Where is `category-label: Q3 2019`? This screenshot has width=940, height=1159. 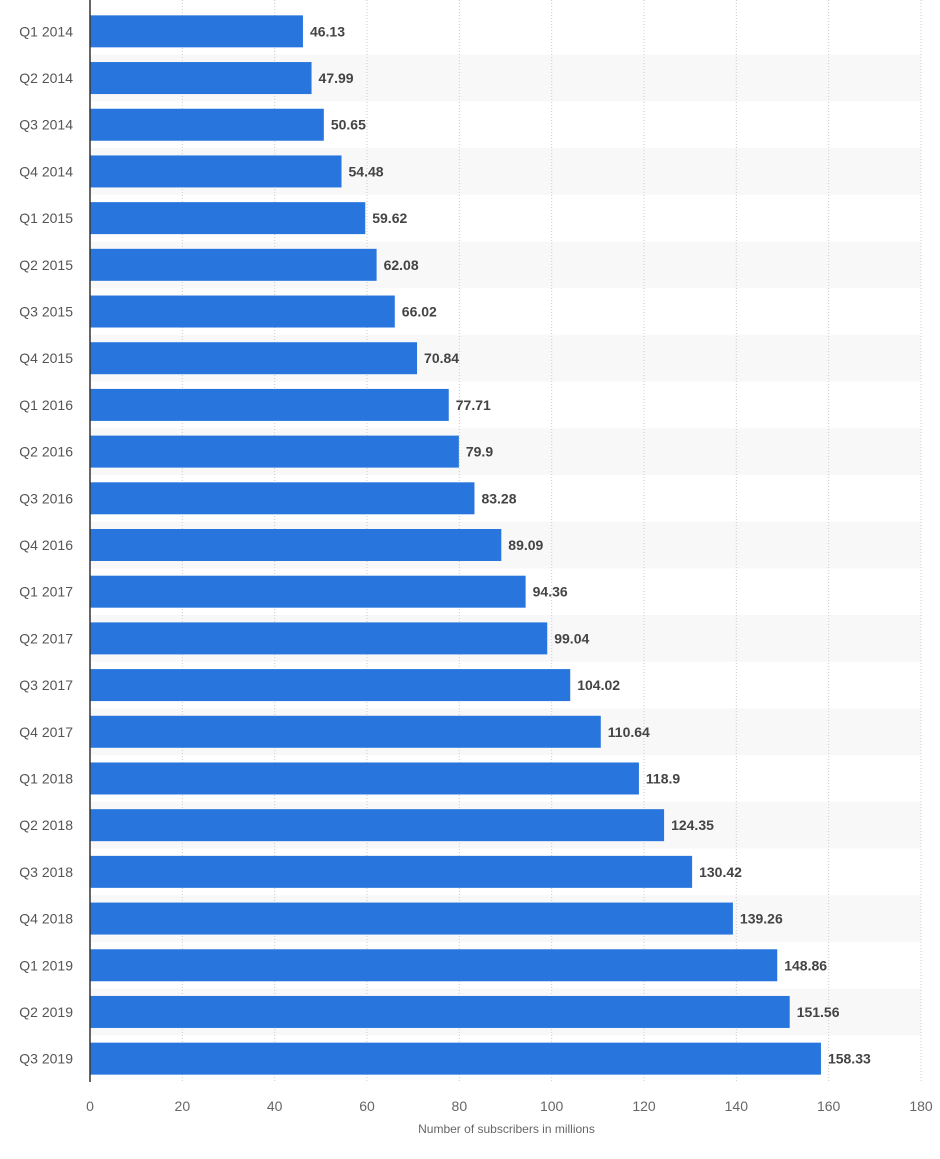 category-label: Q3 2019 is located at coordinates (46, 1059).